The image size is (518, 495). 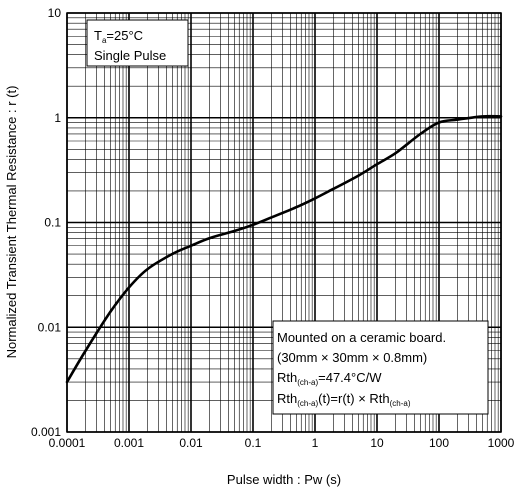 I want to click on y-tick-label: 0.01, so click(x=50, y=327).